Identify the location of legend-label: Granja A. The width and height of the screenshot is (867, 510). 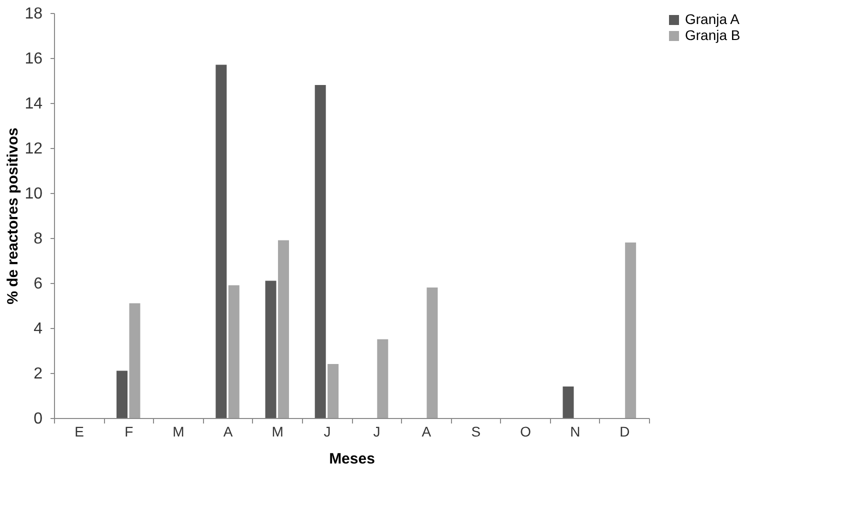
(712, 19).